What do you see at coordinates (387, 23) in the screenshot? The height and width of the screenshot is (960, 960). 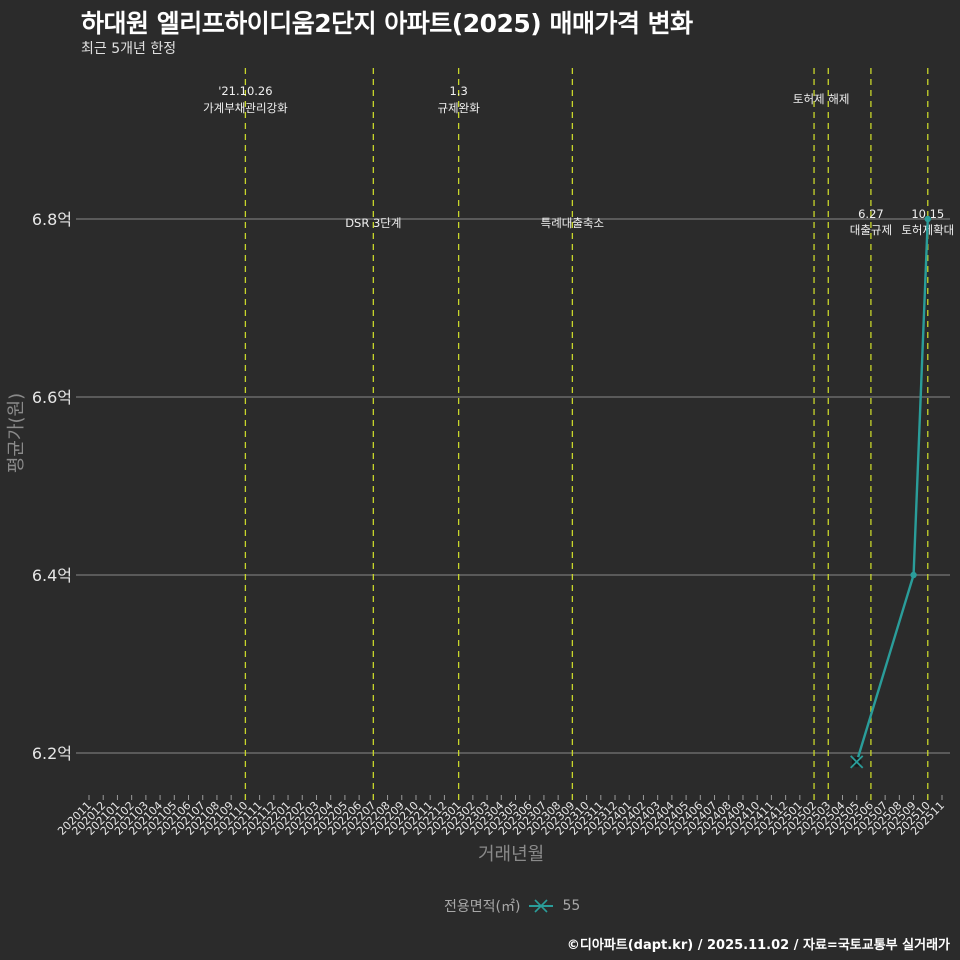 I see `chart-title: 하대원 엘리프하이디움2단지 아파트(2025) 매매가격 변화` at bounding box center [387, 23].